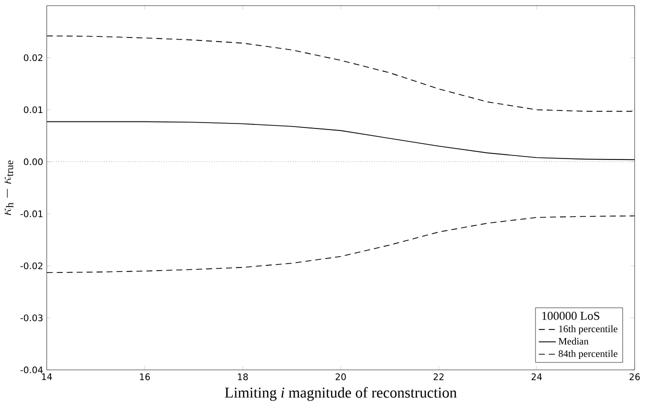 This screenshot has height=411, width=646. Describe the element at coordinates (33, 162) in the screenshot. I see `y-tick-label: 0.00` at that location.